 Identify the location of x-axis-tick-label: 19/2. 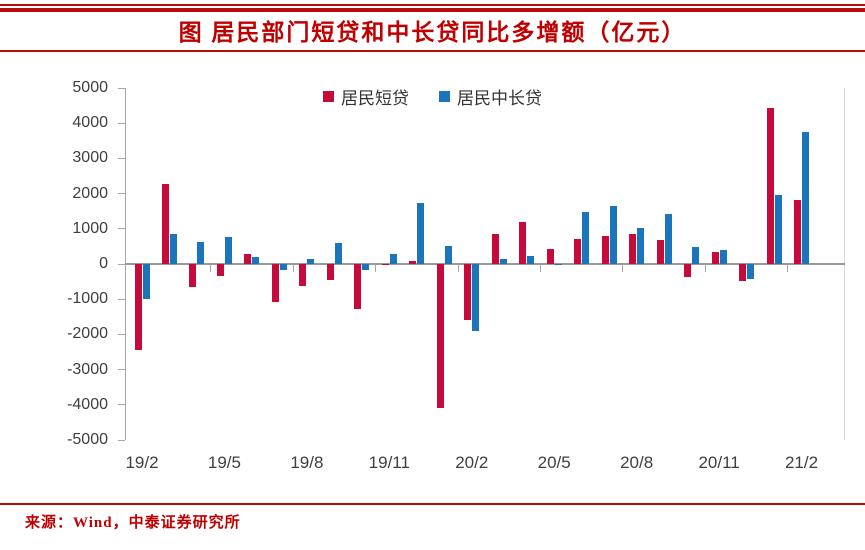
(142, 462).